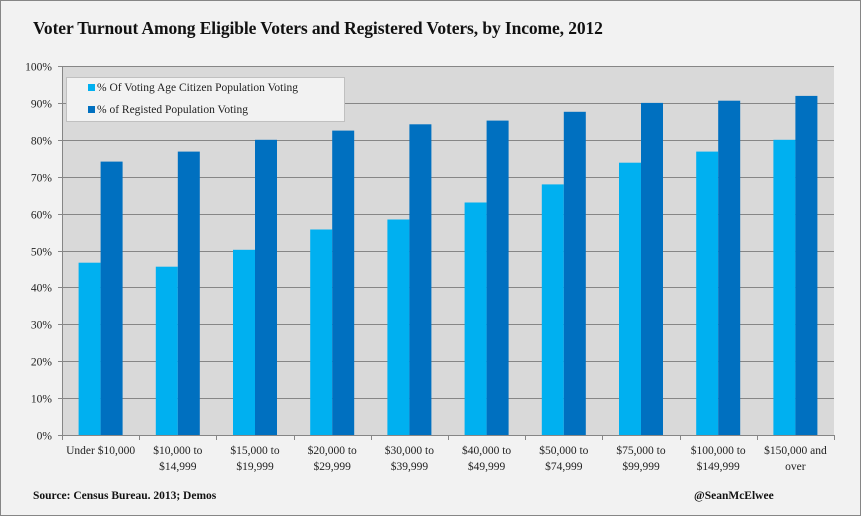 The image size is (861, 516). Describe the element at coordinates (172, 110) in the screenshot. I see `legend-label-registered: % of Registed Population Voting` at that location.